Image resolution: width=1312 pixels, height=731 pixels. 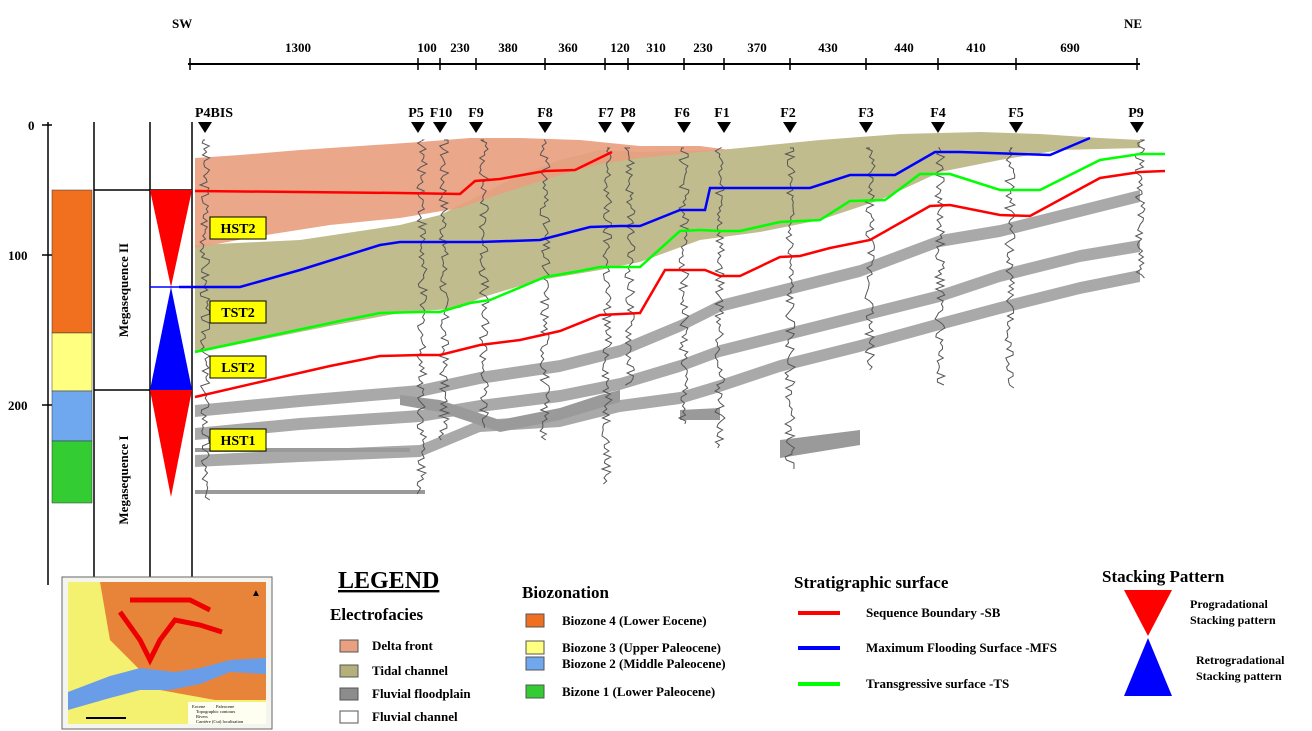 I want to click on tag-lst2: LST2, so click(x=238, y=367).